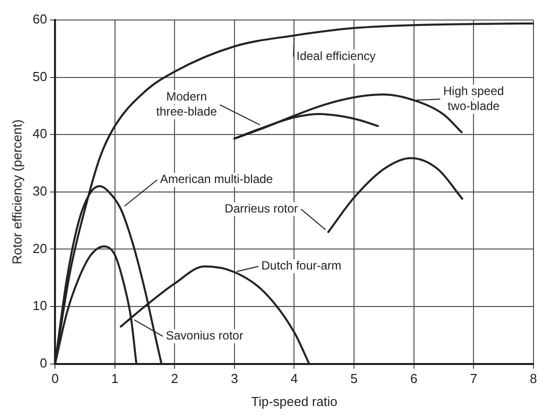  What do you see at coordinates (44, 362) in the screenshot?
I see `y-tick-label: 0` at bounding box center [44, 362].